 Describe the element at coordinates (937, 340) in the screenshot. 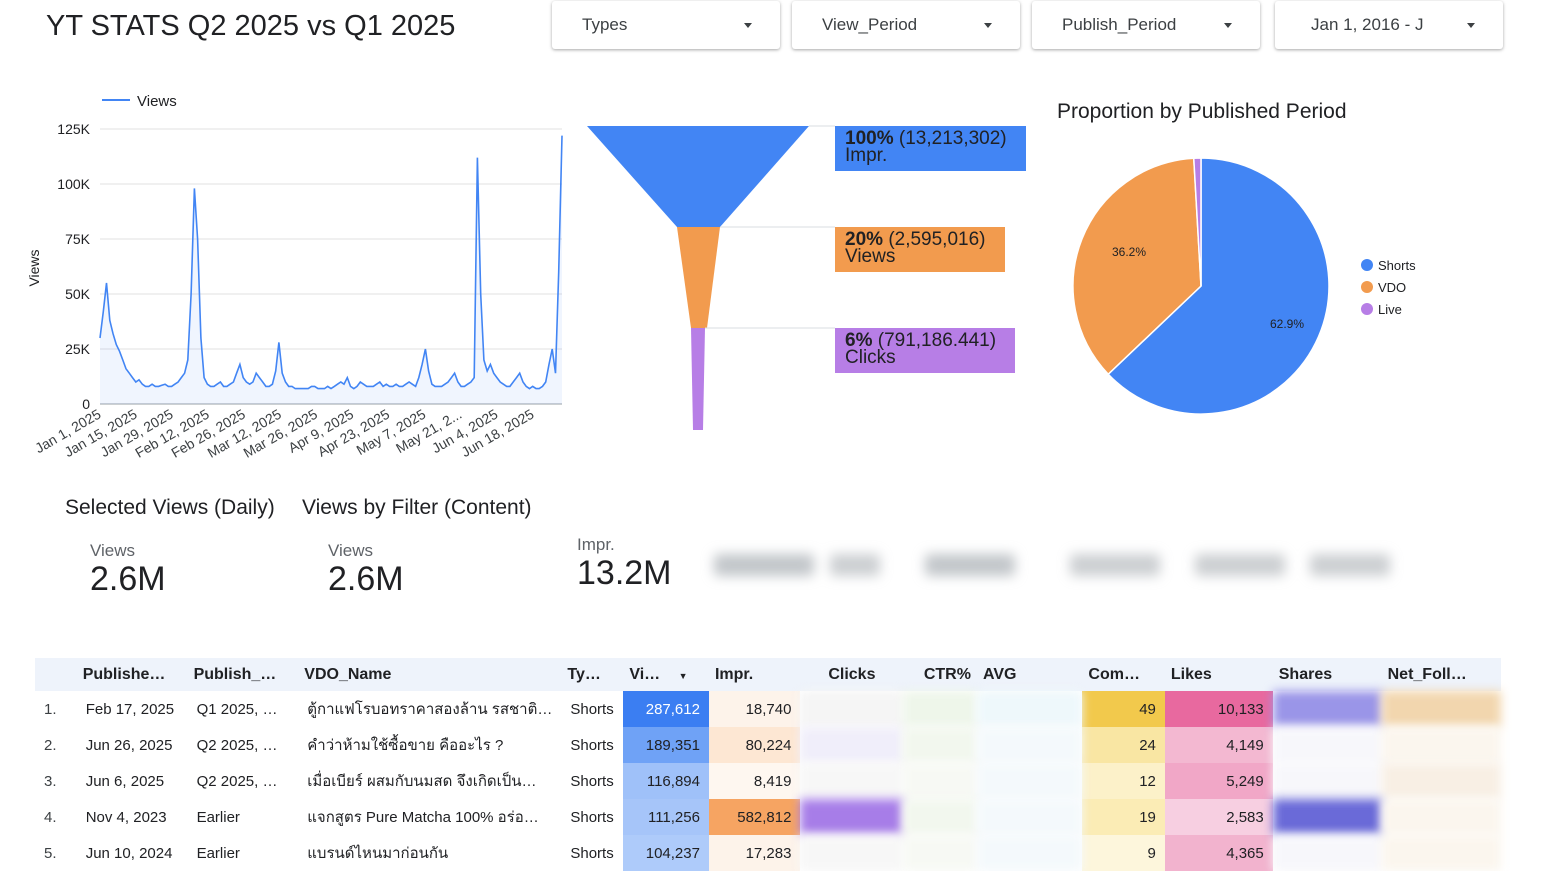

I see `funnel-value: (791,186.441)` at that location.